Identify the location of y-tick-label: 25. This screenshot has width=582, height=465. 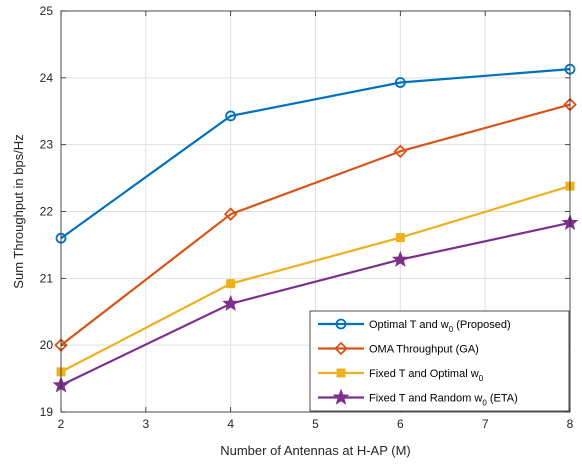
(47, 11).